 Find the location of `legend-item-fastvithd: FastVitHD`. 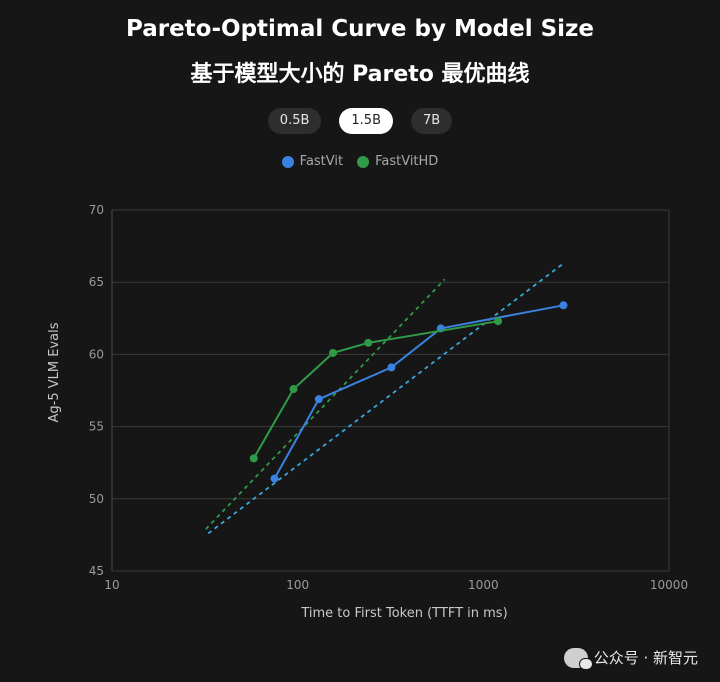

legend-item-fastvithd: FastVitHD is located at coordinates (397, 161).